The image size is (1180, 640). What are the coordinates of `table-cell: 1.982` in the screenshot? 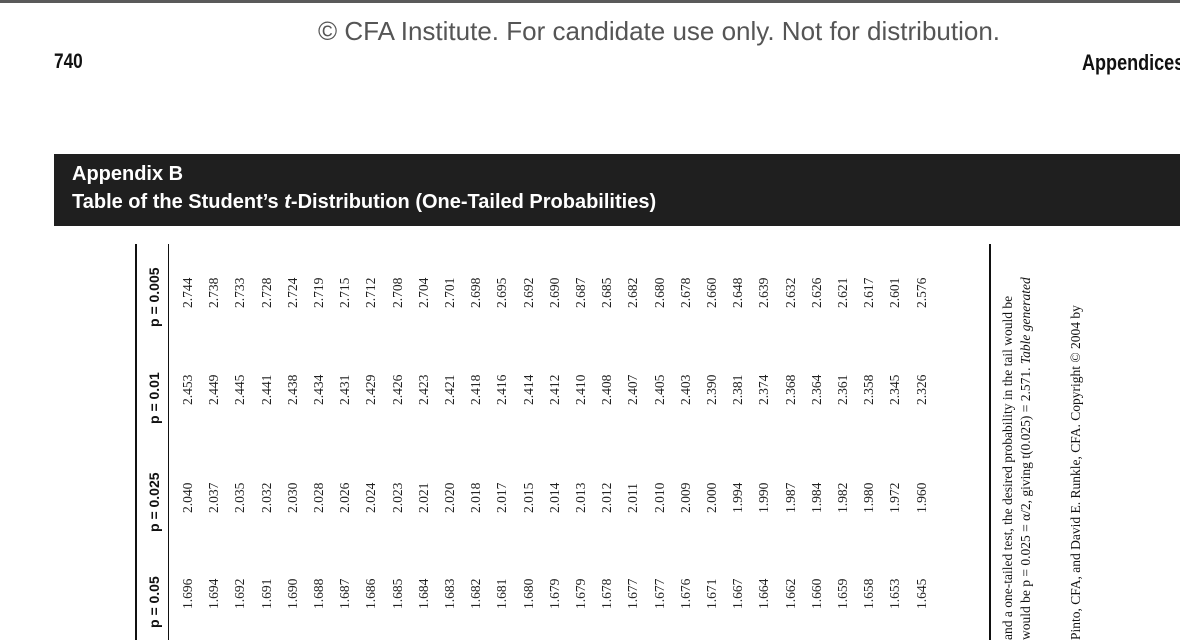 It's located at (842, 497).